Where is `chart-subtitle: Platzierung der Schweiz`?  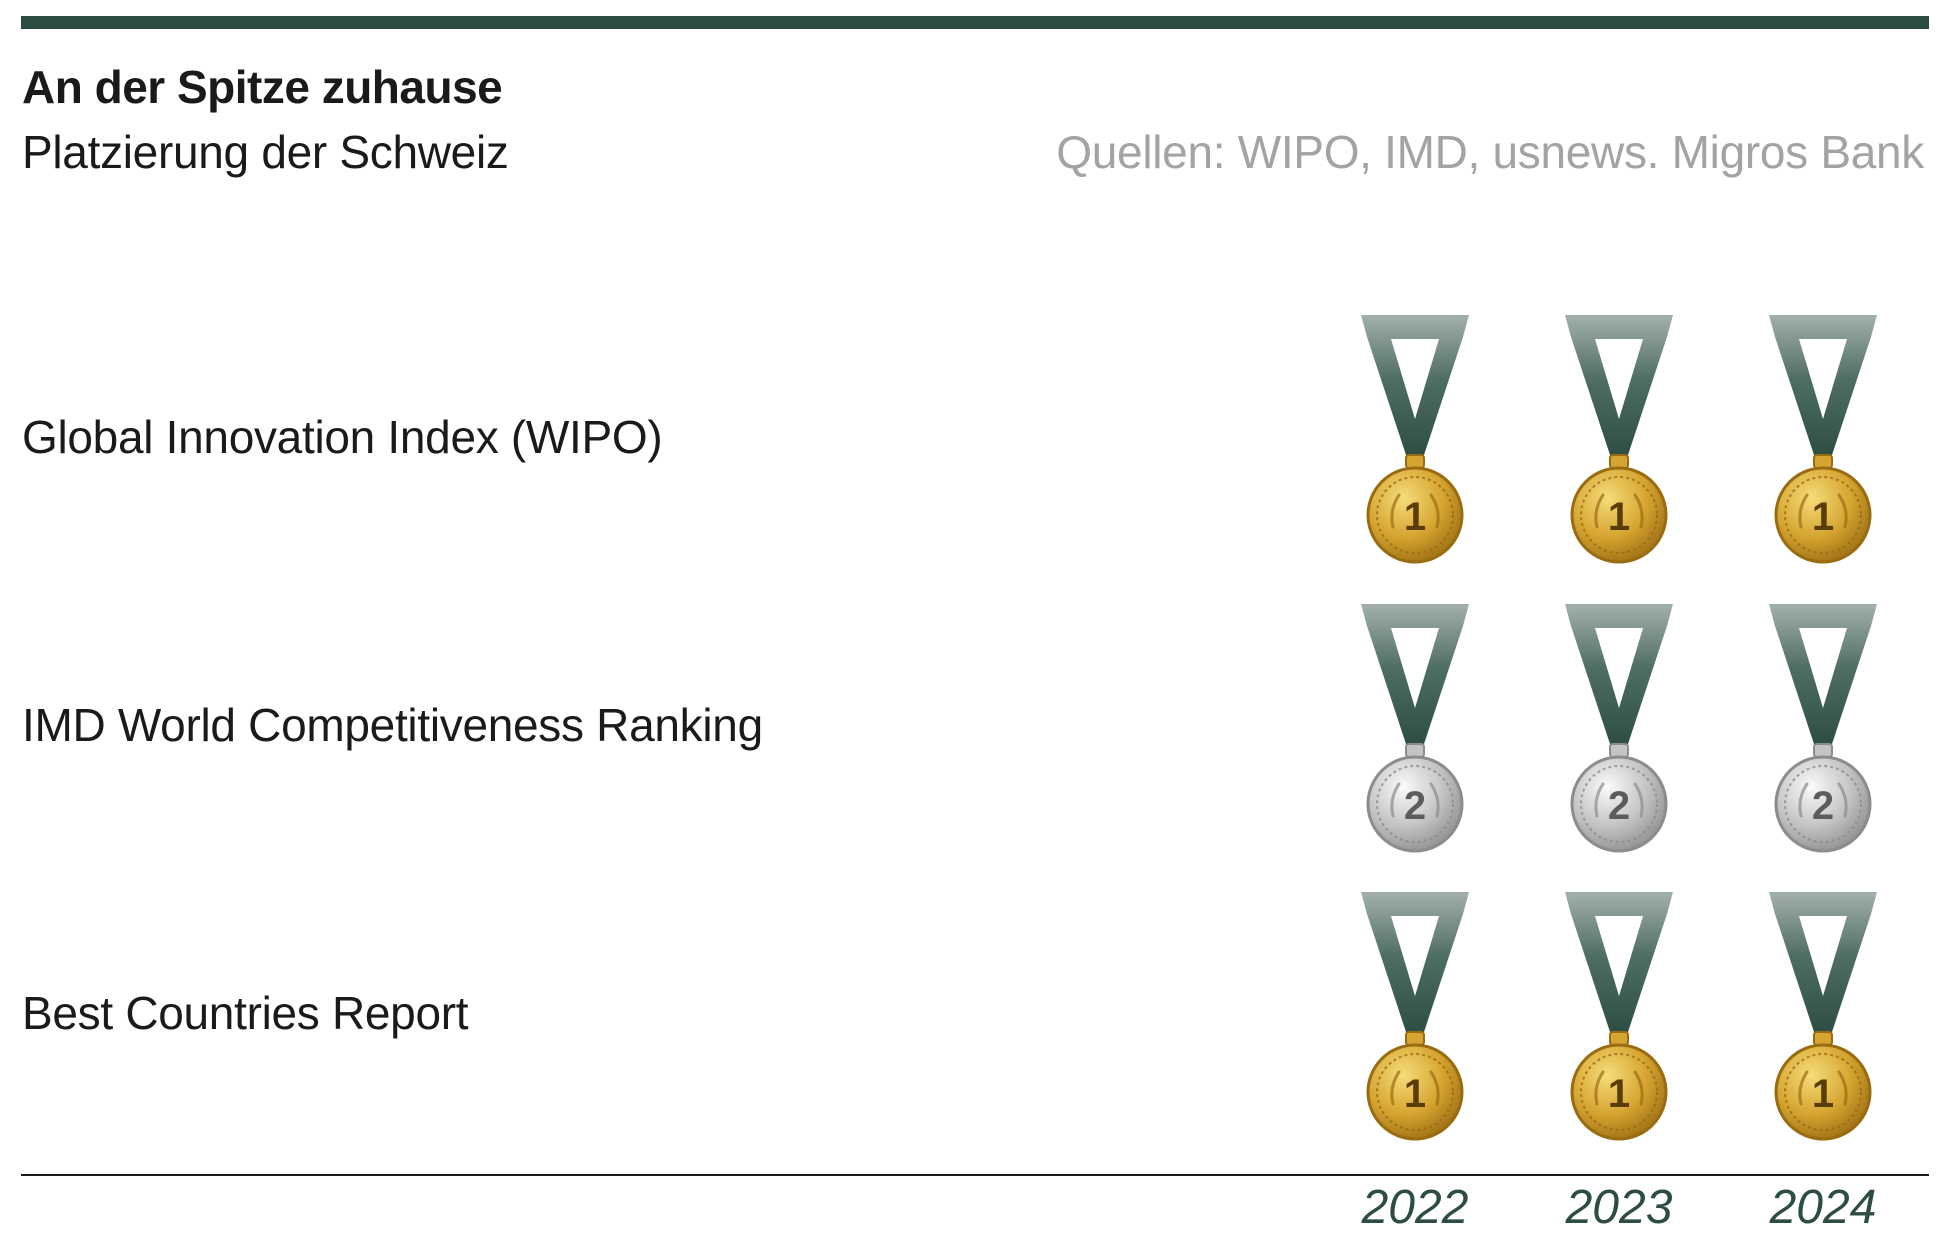 chart-subtitle: Platzierung der Schweiz is located at coordinates (265, 152).